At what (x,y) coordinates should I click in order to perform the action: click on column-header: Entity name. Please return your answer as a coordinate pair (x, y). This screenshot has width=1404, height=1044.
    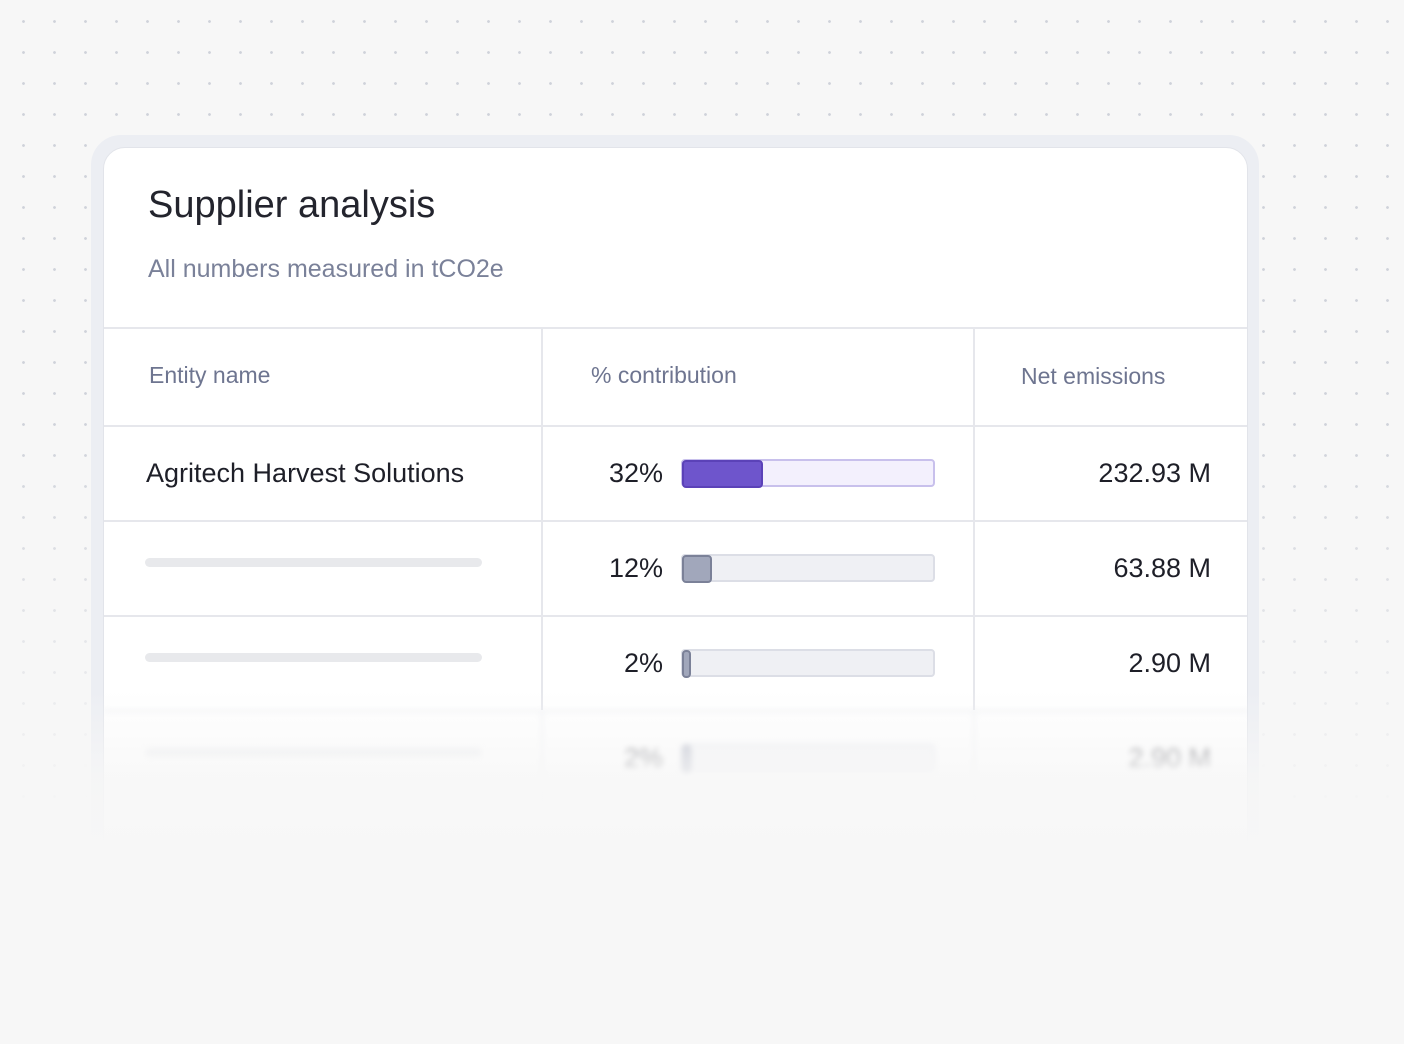
    Looking at the image, I should click on (210, 375).